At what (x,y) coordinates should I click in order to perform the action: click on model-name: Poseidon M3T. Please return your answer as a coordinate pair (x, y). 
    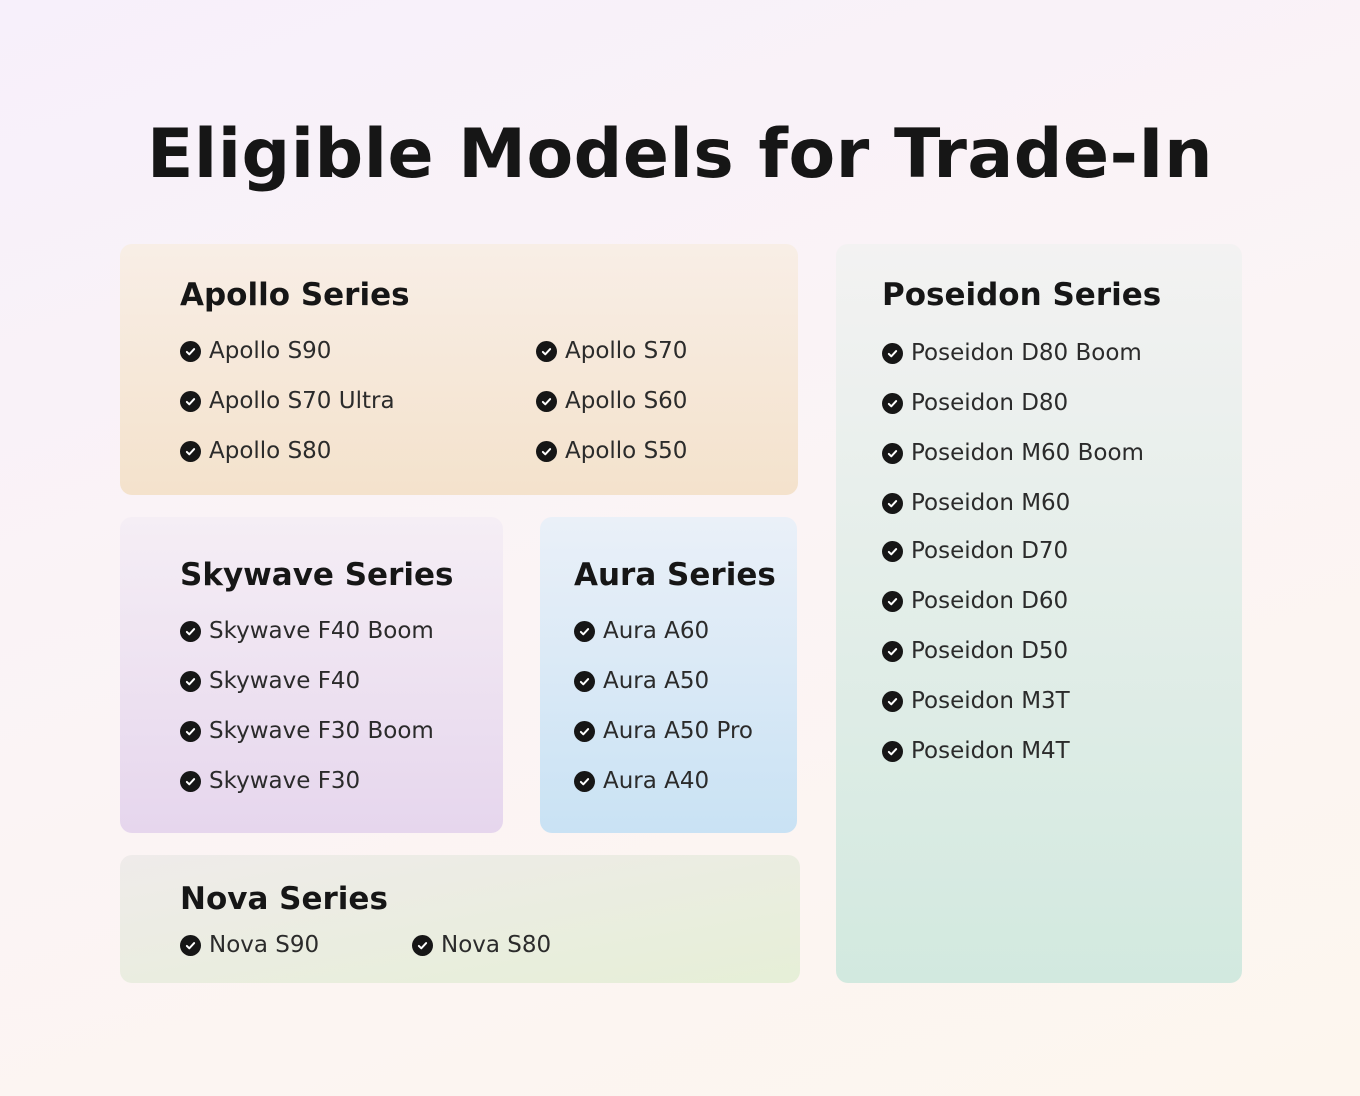
    Looking at the image, I should click on (990, 701).